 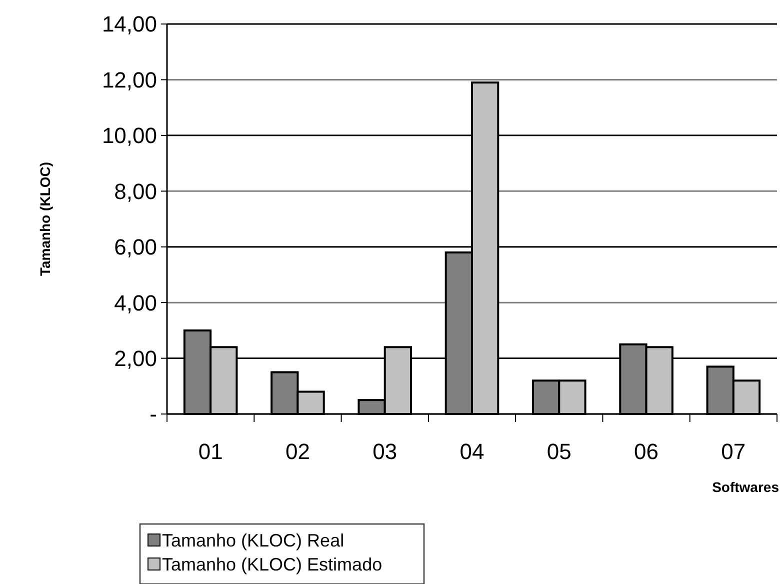 I want to click on y-tick-label: 10,00, so click(x=129, y=135).